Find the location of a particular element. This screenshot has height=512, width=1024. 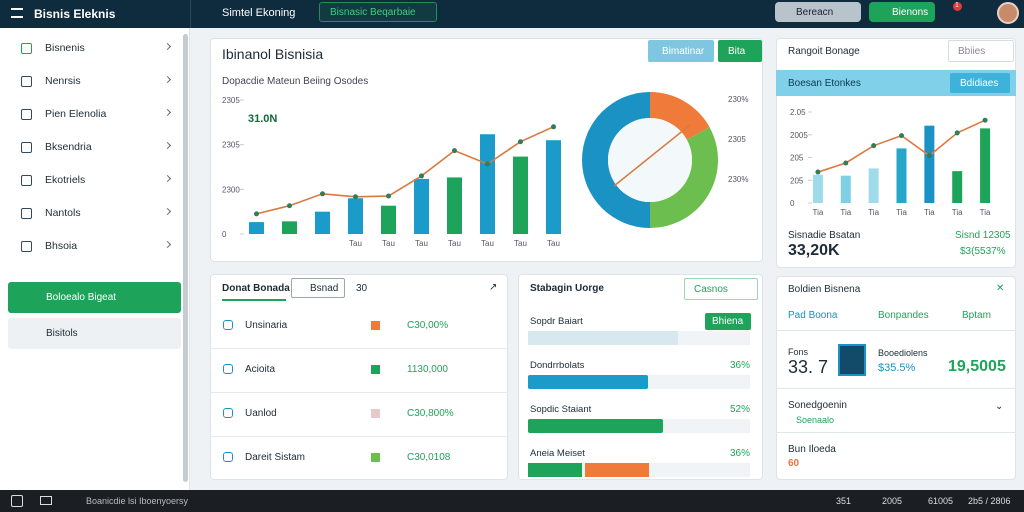

badge is located at coordinates (957, 6).